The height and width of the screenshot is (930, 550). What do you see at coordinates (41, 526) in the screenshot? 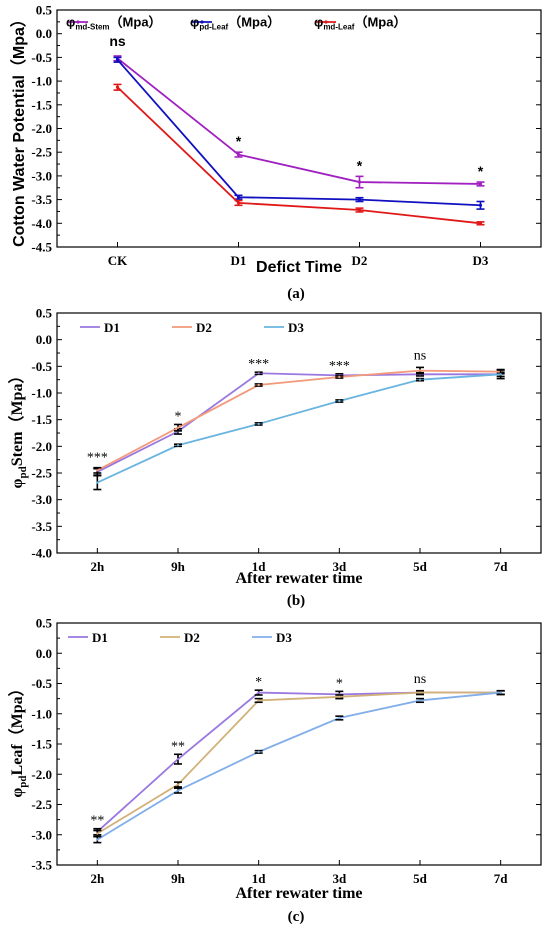
I see `y-tick-label: -3.5` at bounding box center [41, 526].